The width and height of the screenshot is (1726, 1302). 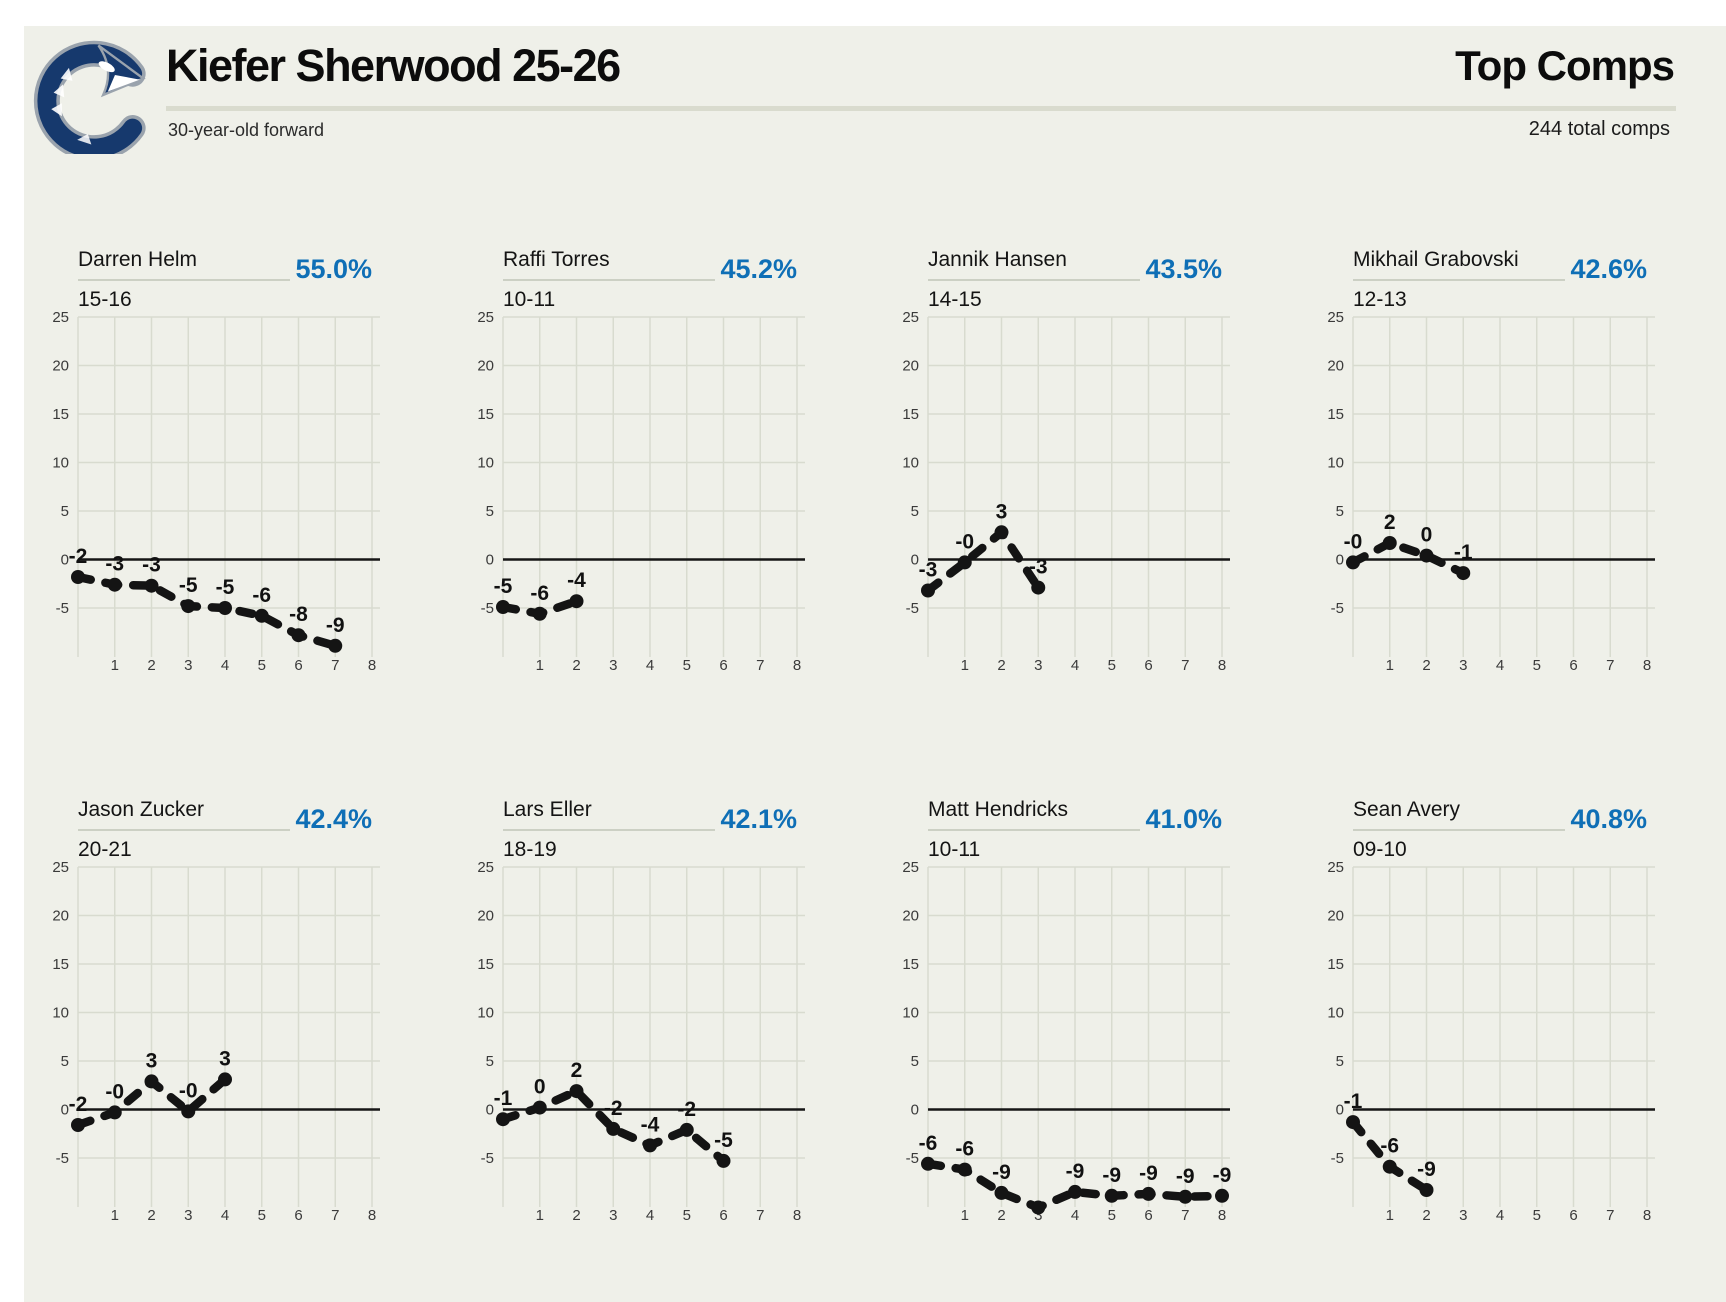 What do you see at coordinates (184, 814) in the screenshot?
I see `comp-player-name: Jason Zucker` at bounding box center [184, 814].